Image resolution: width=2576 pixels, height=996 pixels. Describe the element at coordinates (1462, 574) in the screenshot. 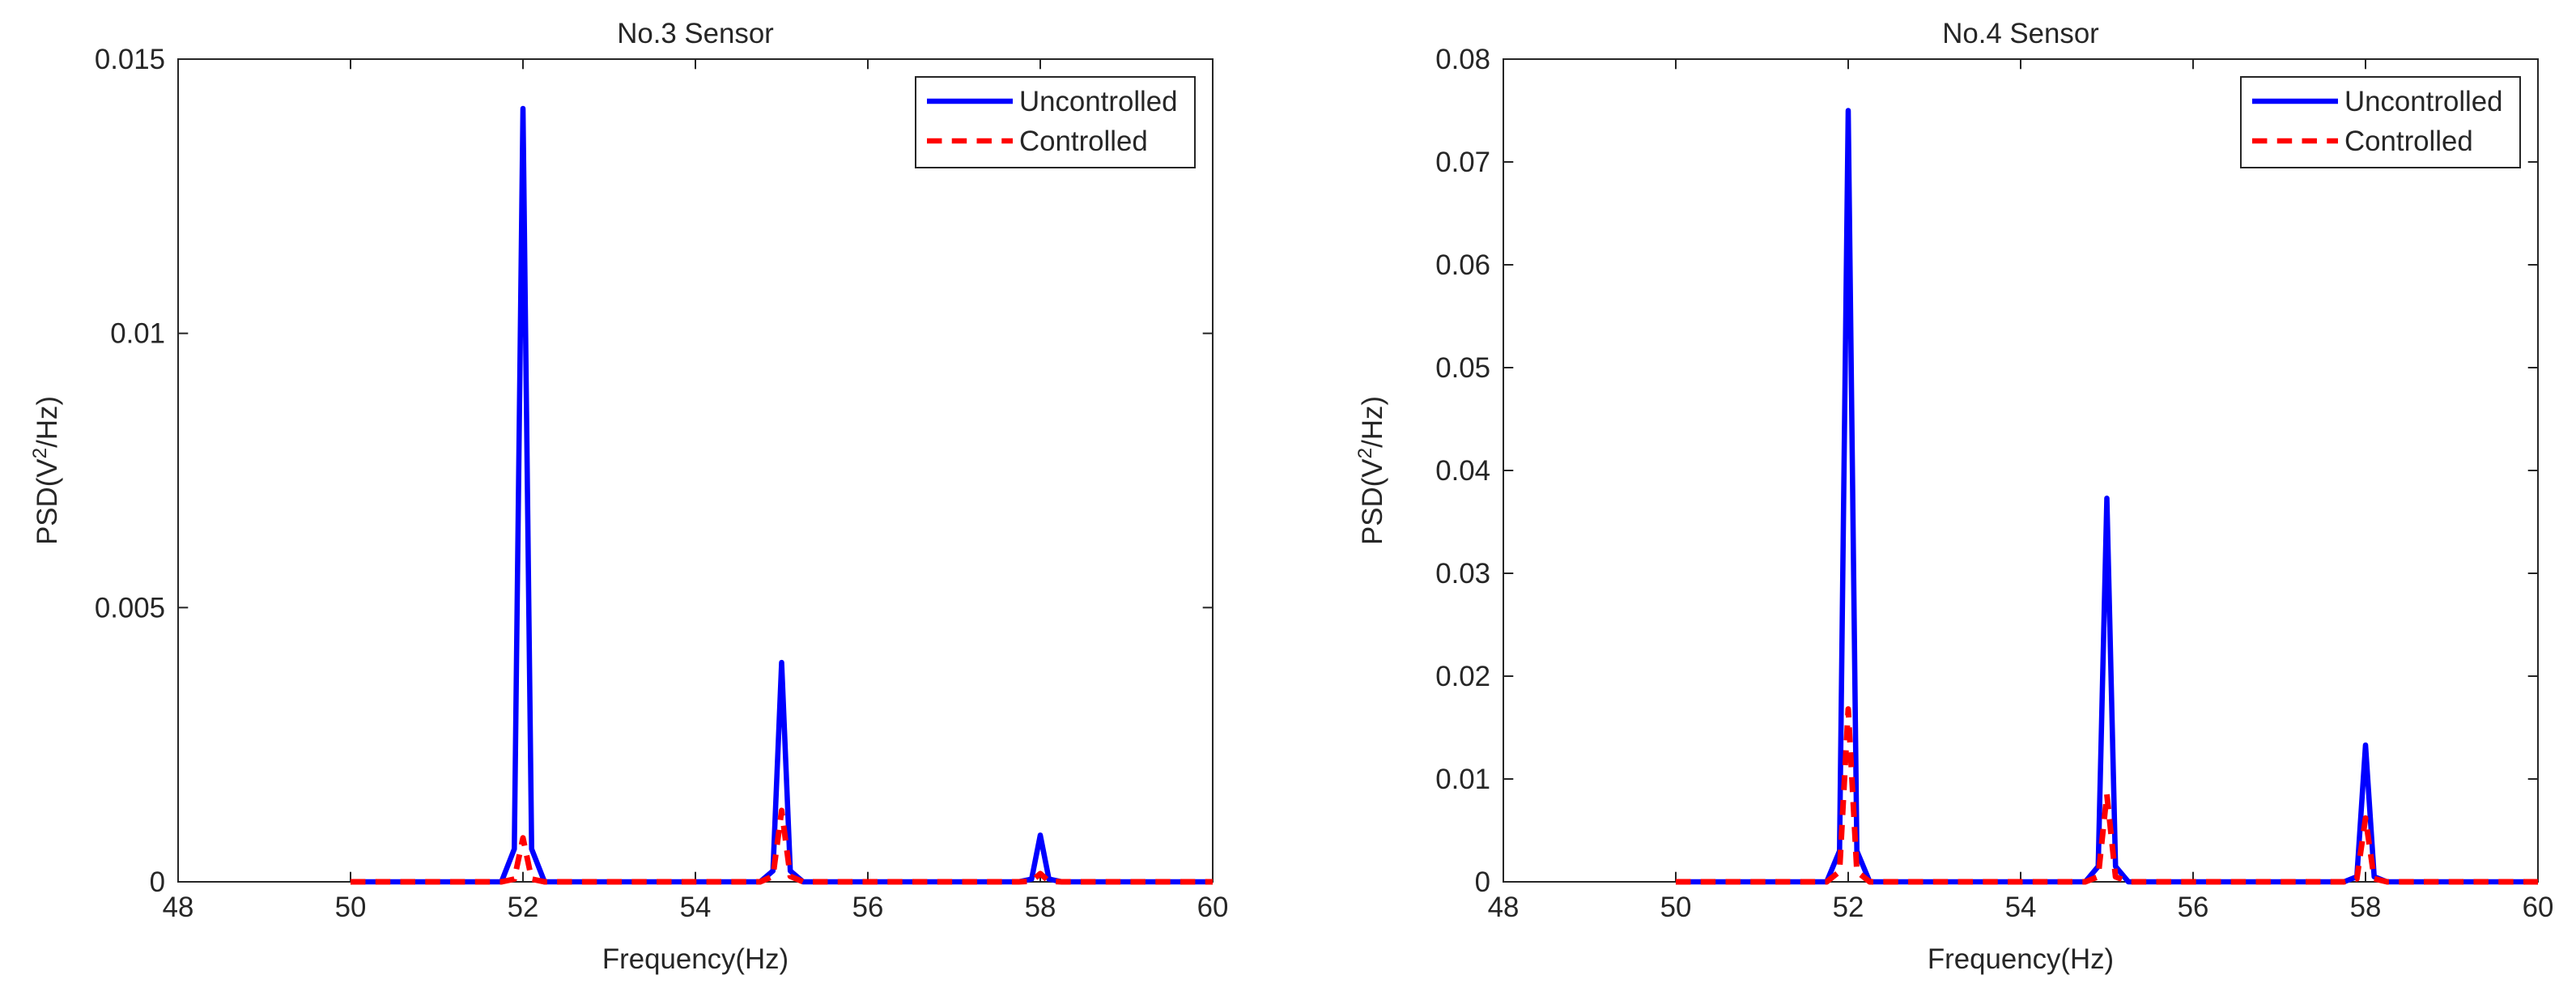

I see `y-tick-label: 0.03` at that location.